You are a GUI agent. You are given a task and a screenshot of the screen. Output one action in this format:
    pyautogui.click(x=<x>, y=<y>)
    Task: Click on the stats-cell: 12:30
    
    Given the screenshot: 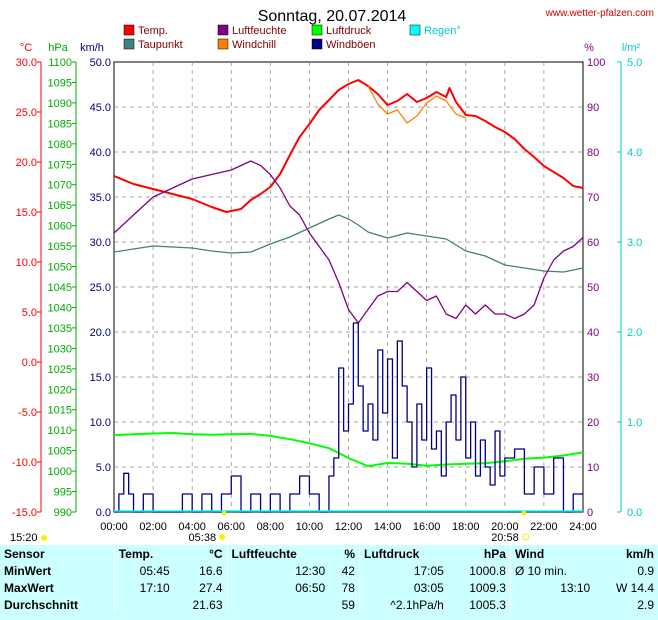 What is the action you would take?
    pyautogui.click(x=278, y=570)
    